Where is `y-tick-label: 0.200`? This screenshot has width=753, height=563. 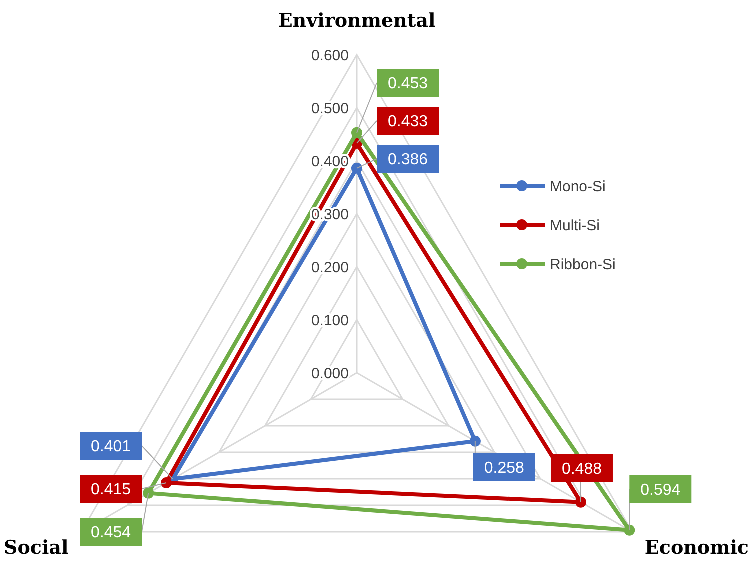 y-tick-label: 0.200 is located at coordinates (330, 267).